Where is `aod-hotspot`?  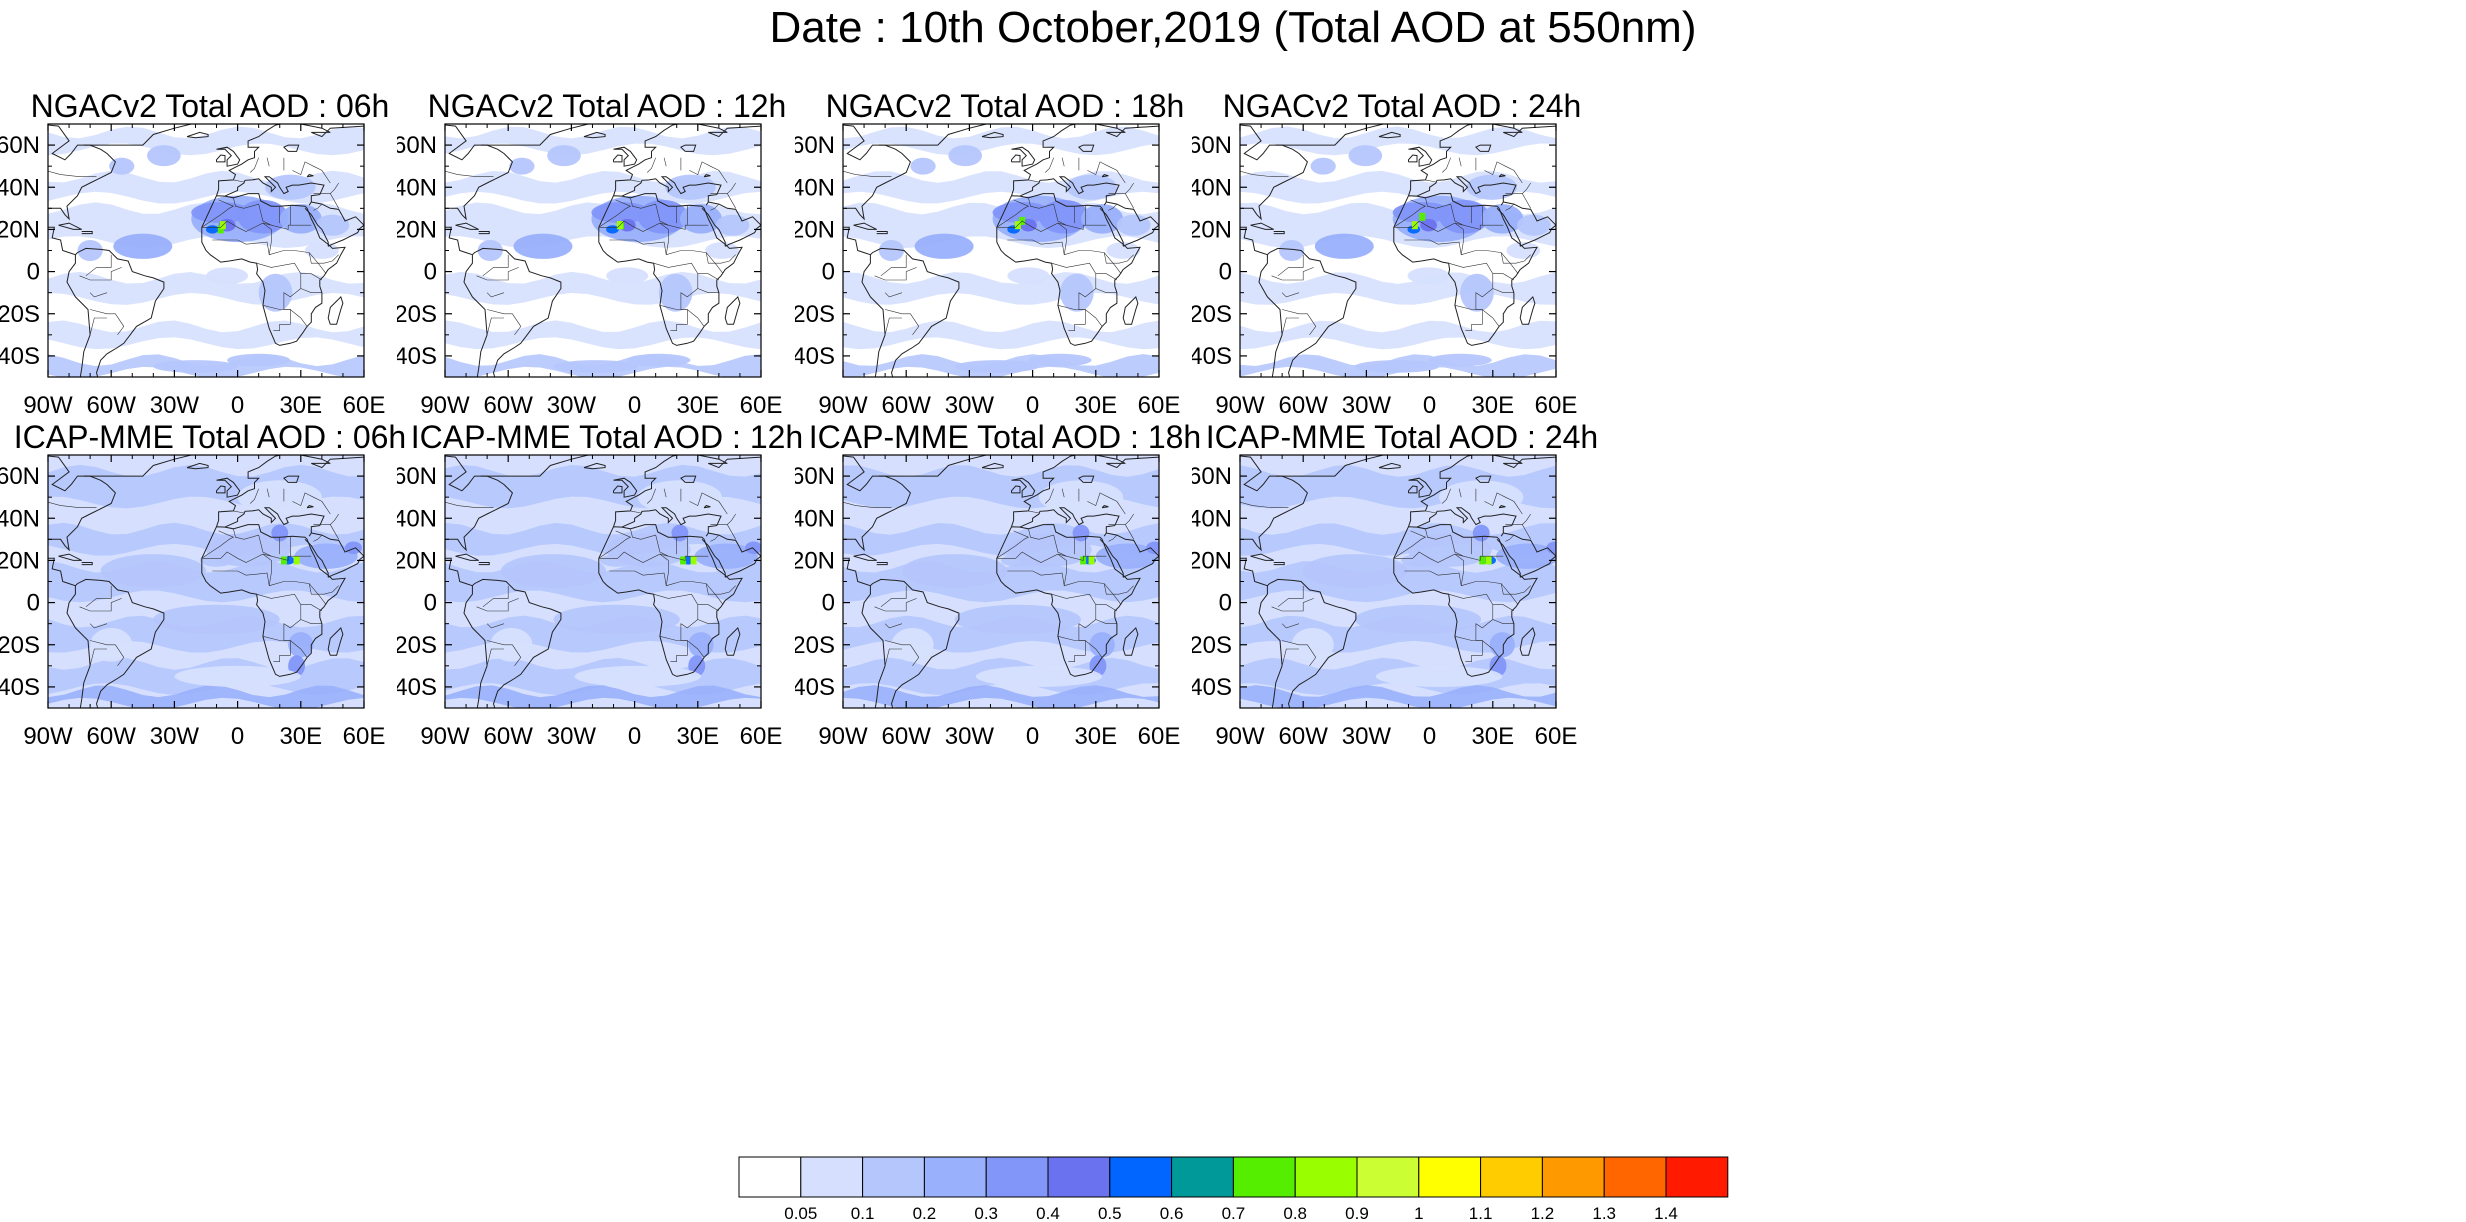 aod-hotspot is located at coordinates (693, 560).